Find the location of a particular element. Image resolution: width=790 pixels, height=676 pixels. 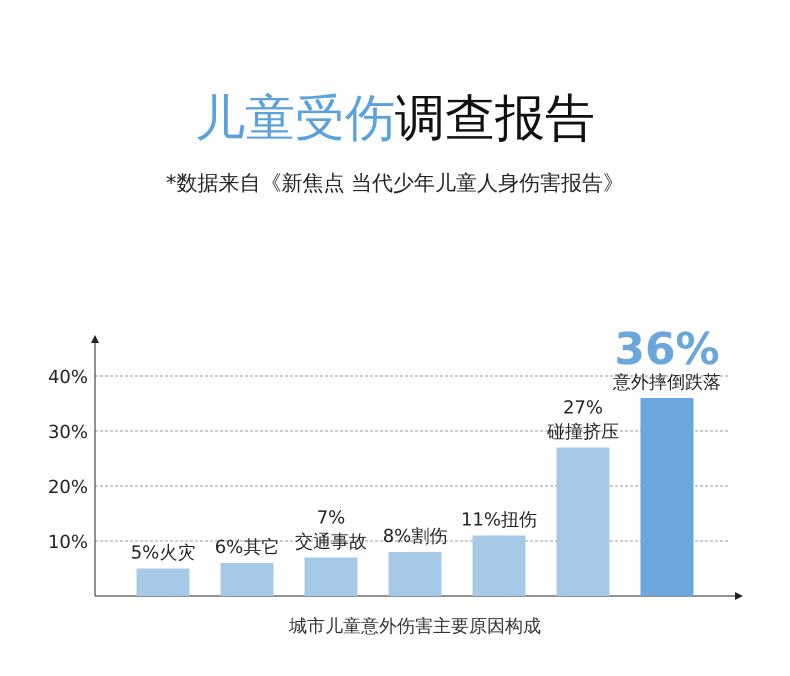

x-tick-label: 割伤 is located at coordinates (429, 536).